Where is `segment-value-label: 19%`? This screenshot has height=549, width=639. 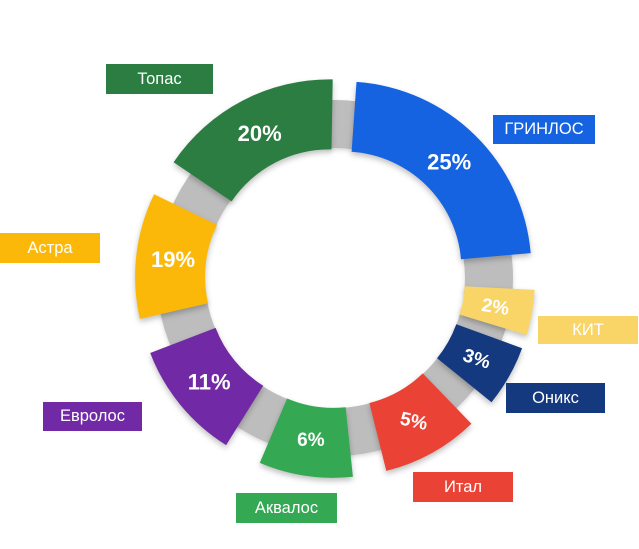
segment-value-label: 19% is located at coordinates (173, 259).